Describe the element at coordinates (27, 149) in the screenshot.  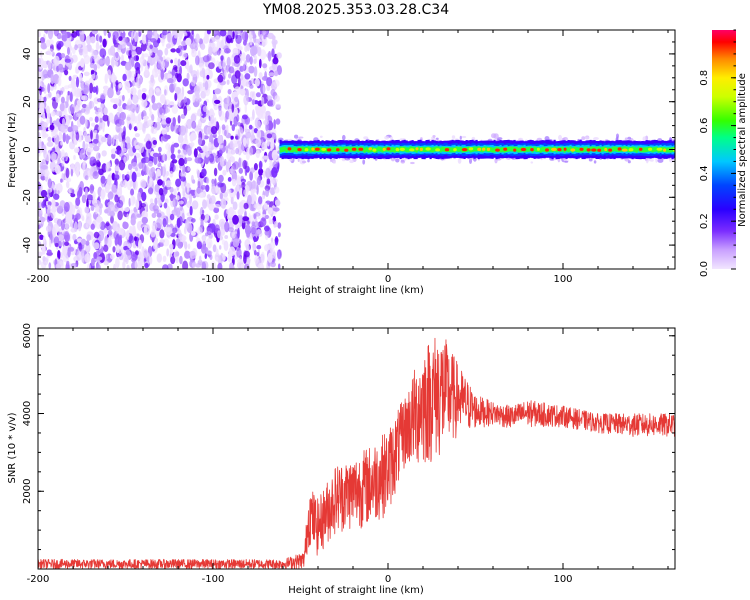
I see `y-tick-label: 0` at that location.